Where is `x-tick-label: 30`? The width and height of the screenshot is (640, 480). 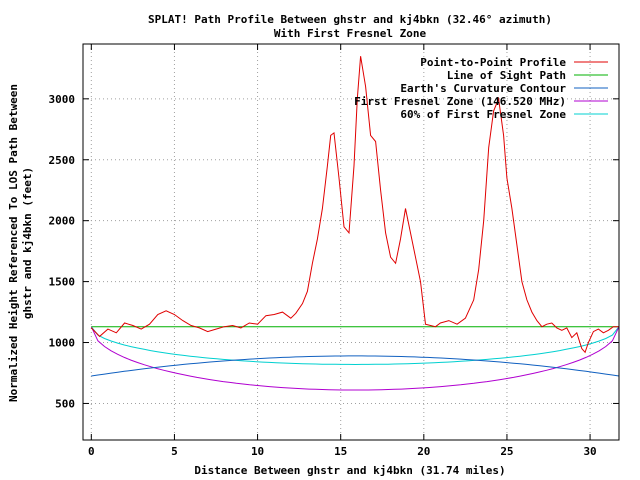 x-tick-label: 30 is located at coordinates (589, 451).